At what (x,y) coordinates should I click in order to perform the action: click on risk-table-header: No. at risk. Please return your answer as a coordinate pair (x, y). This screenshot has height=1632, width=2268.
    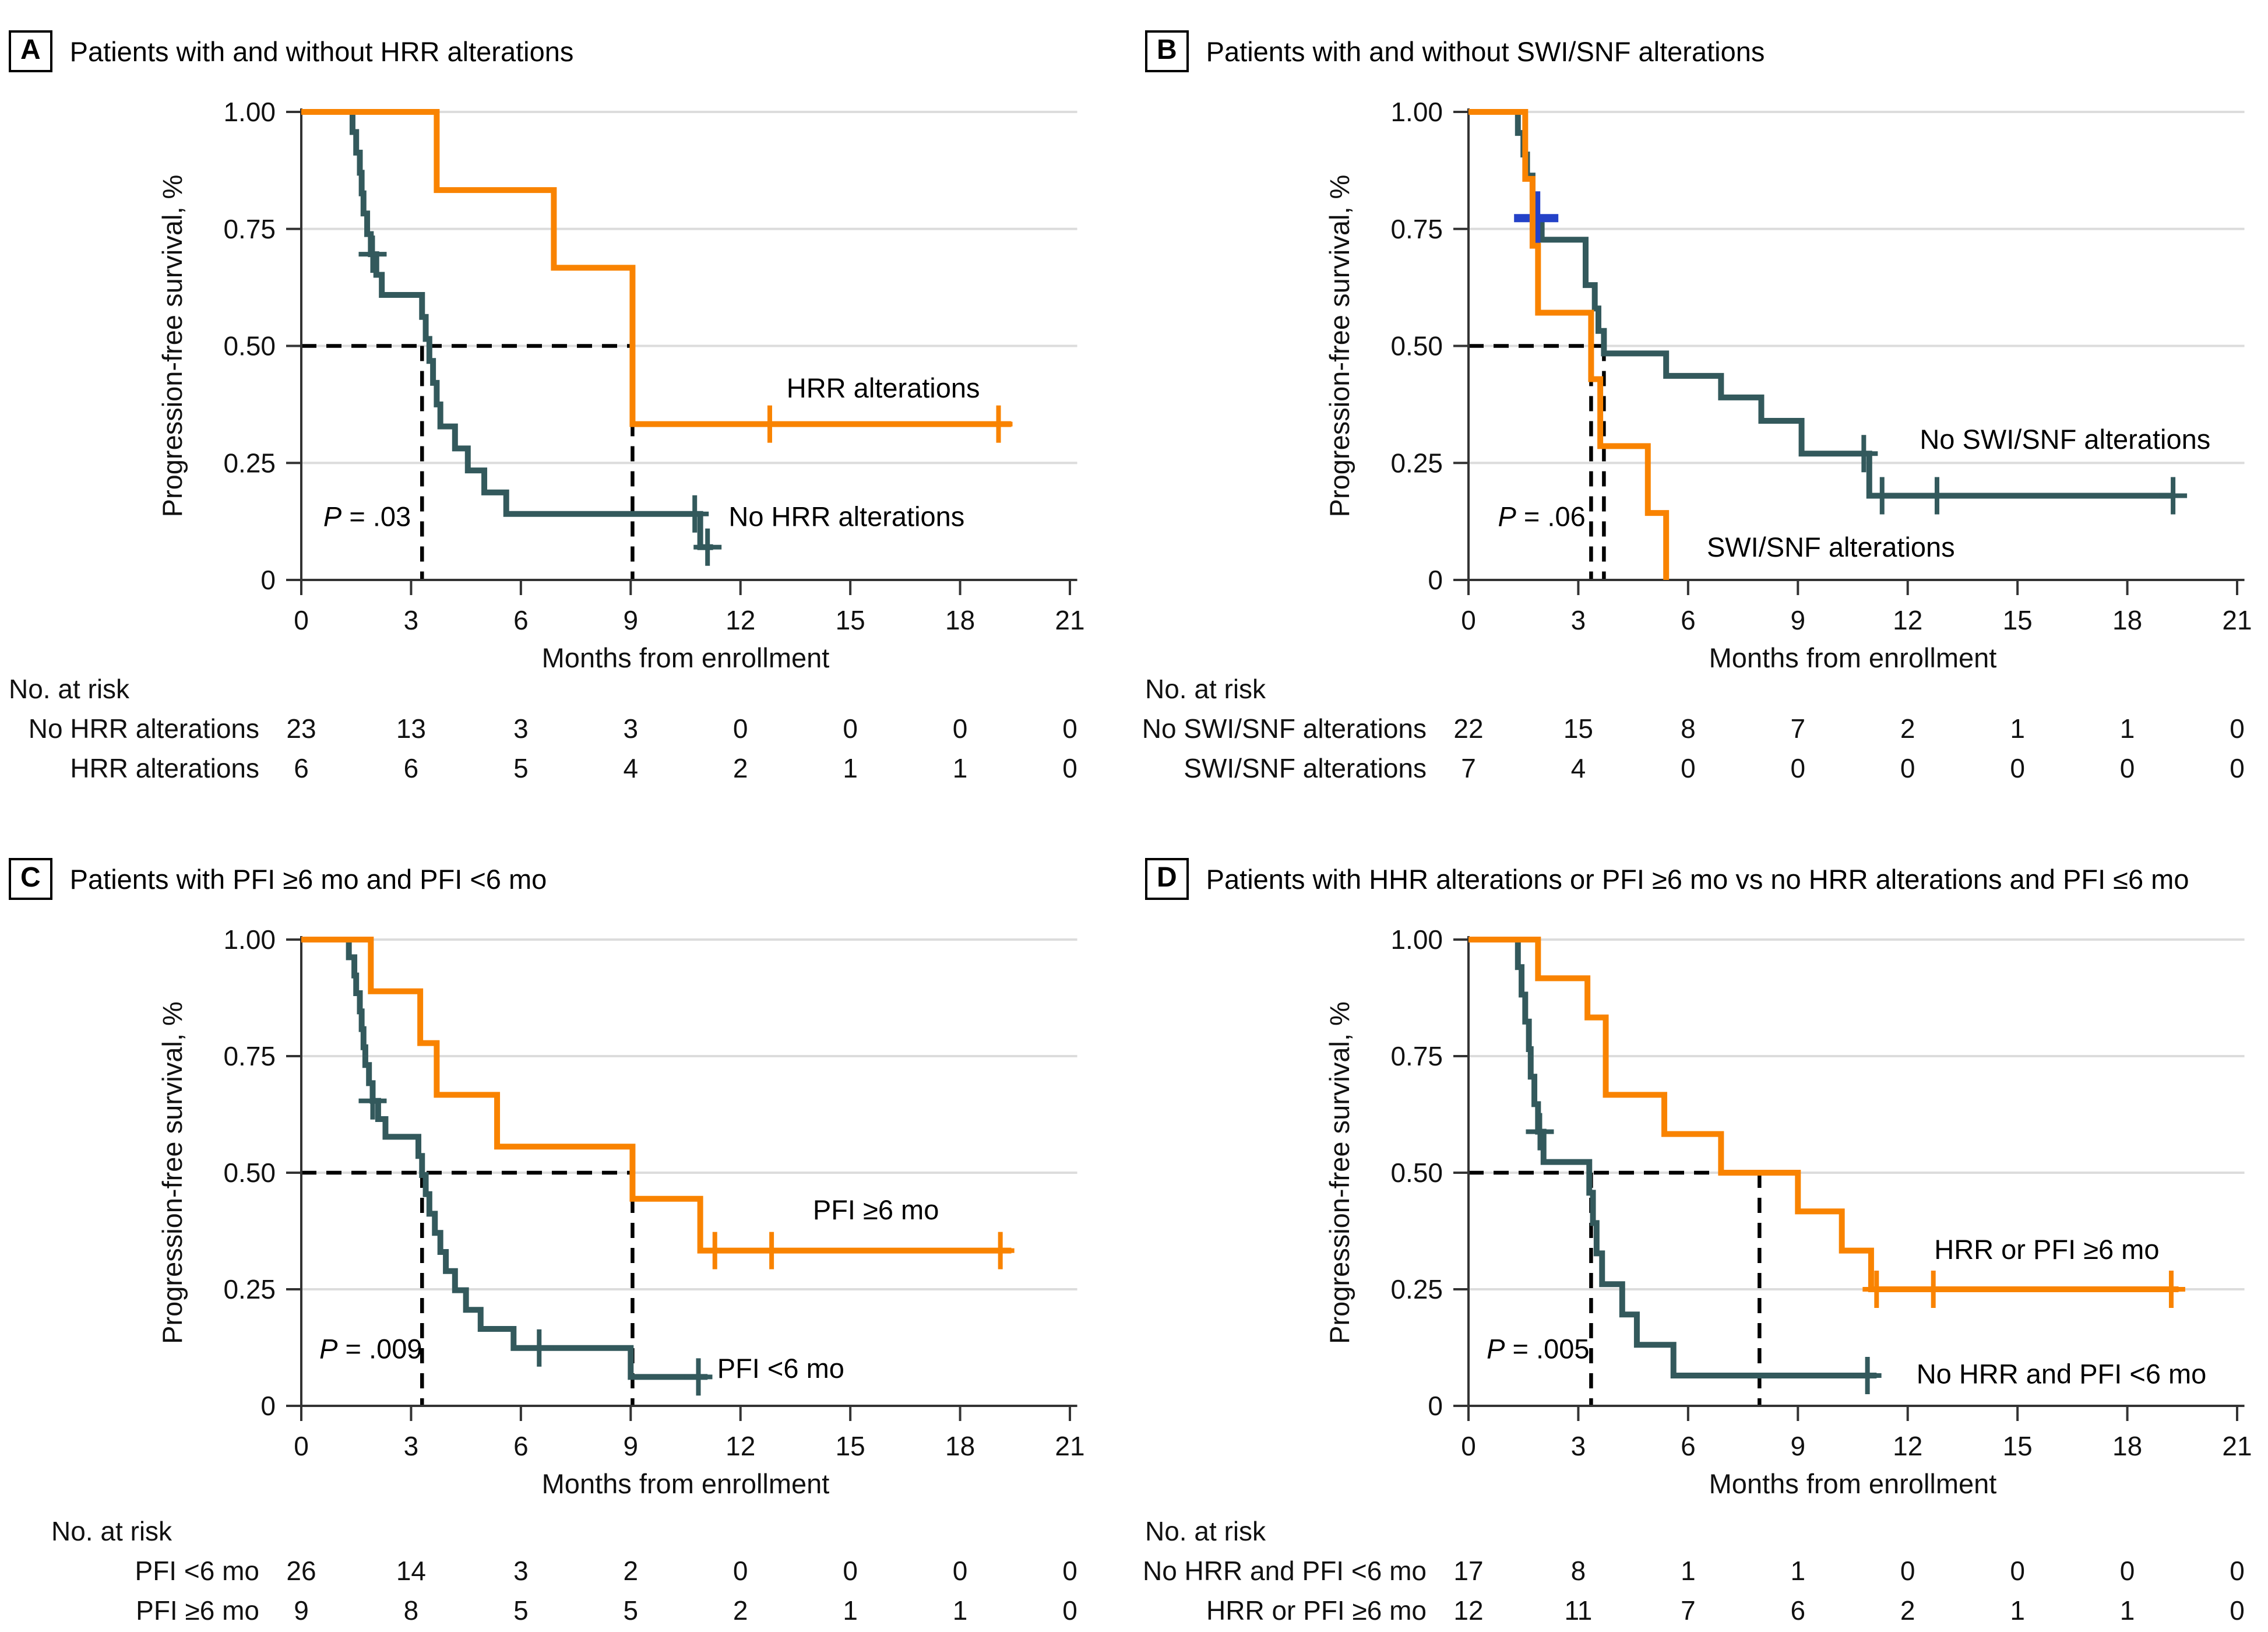
    Looking at the image, I should click on (1206, 689).